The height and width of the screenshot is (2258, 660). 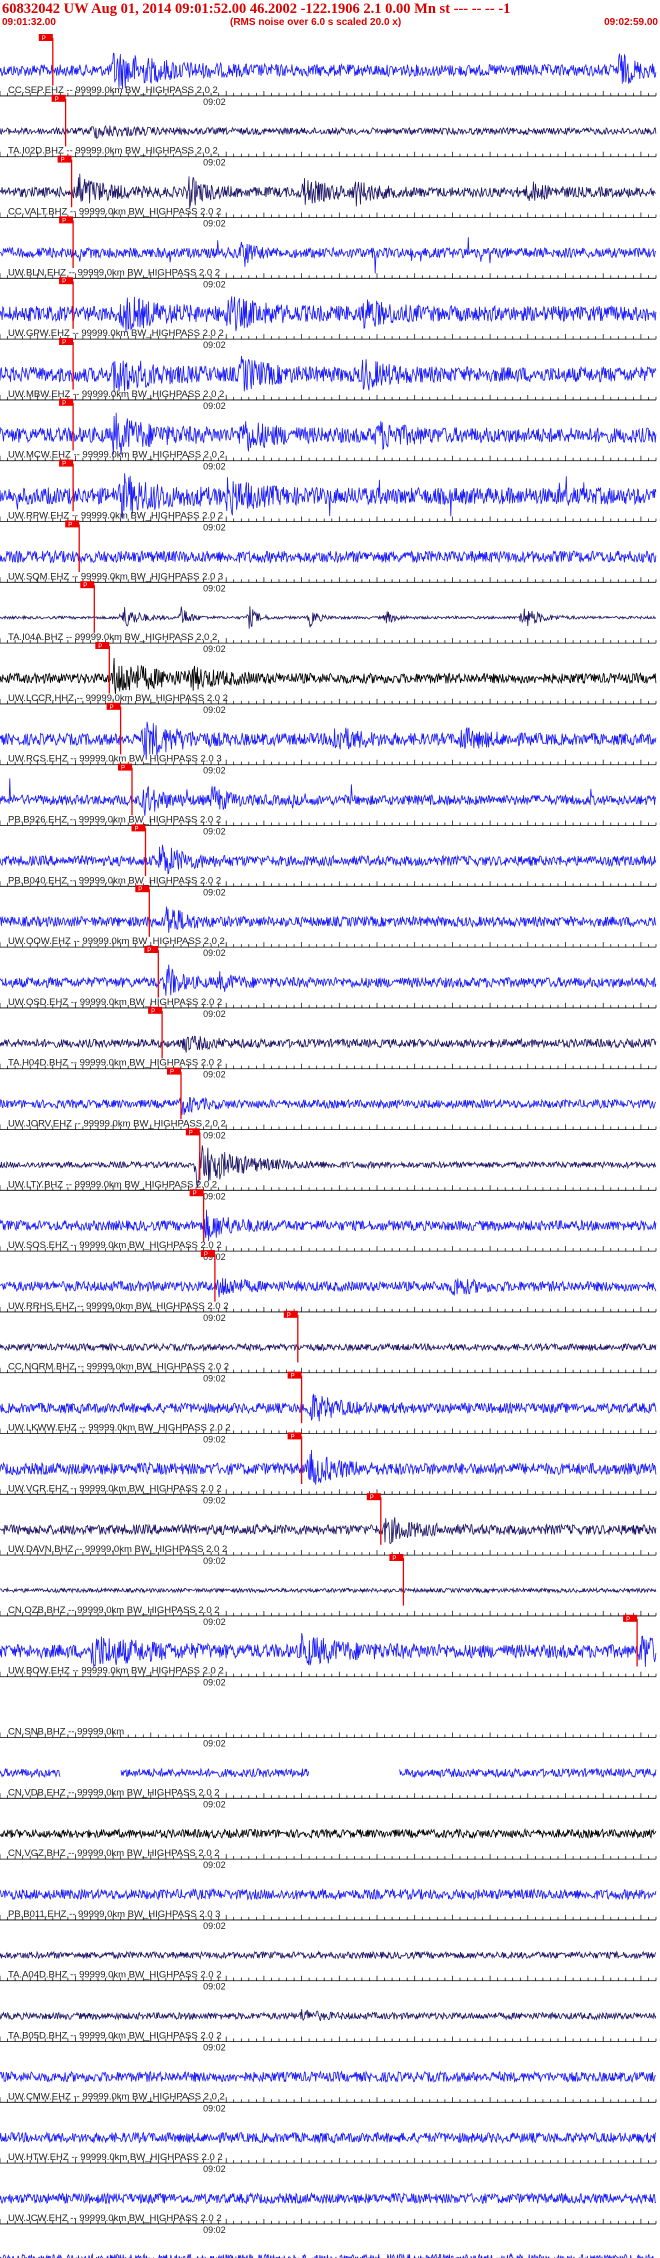 What do you see at coordinates (214, 710) in the screenshot?
I see `tick-label-10: 09:02` at bounding box center [214, 710].